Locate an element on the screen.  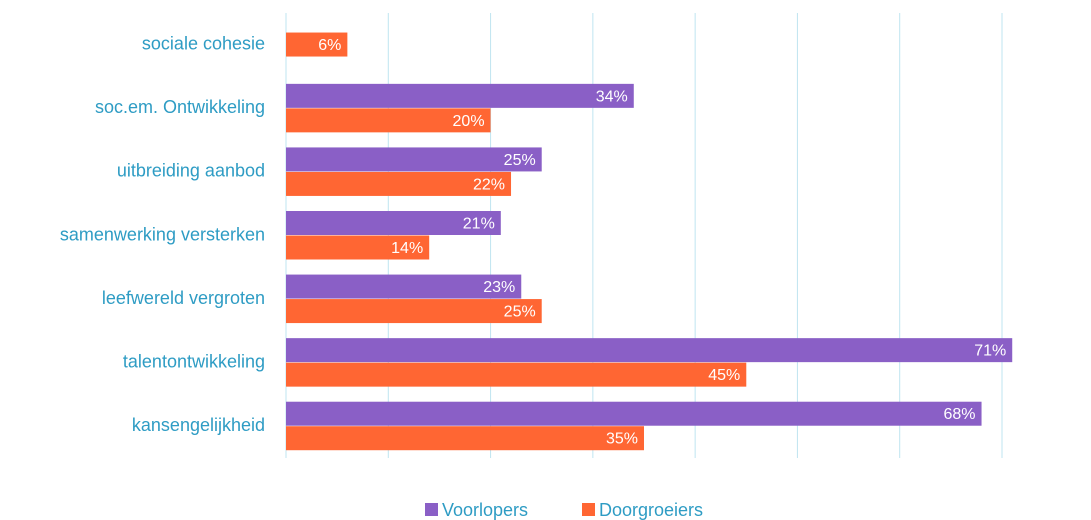
value-label: 45% is located at coordinates (724, 375).